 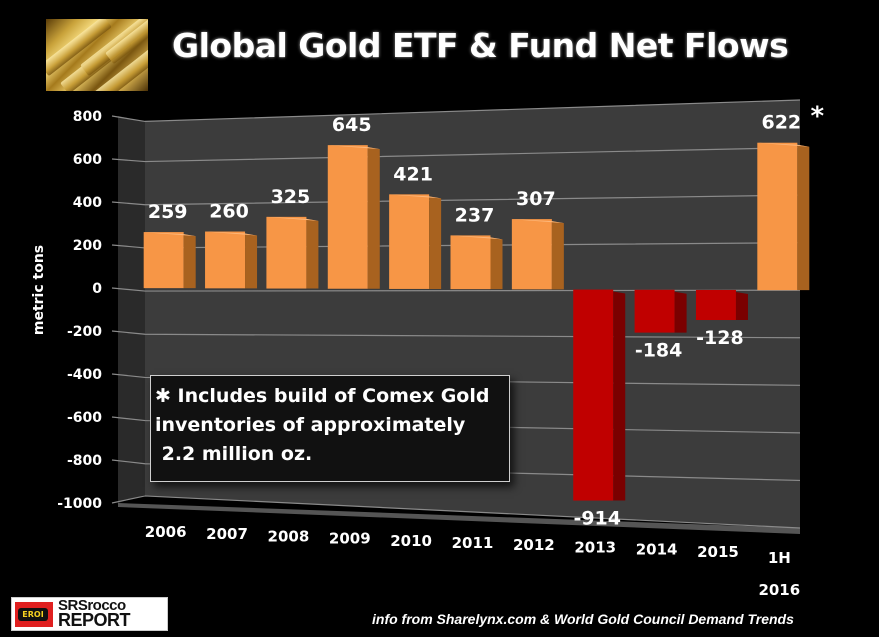 I want to click on usa-map-icon: EROI, so click(x=34, y=614).